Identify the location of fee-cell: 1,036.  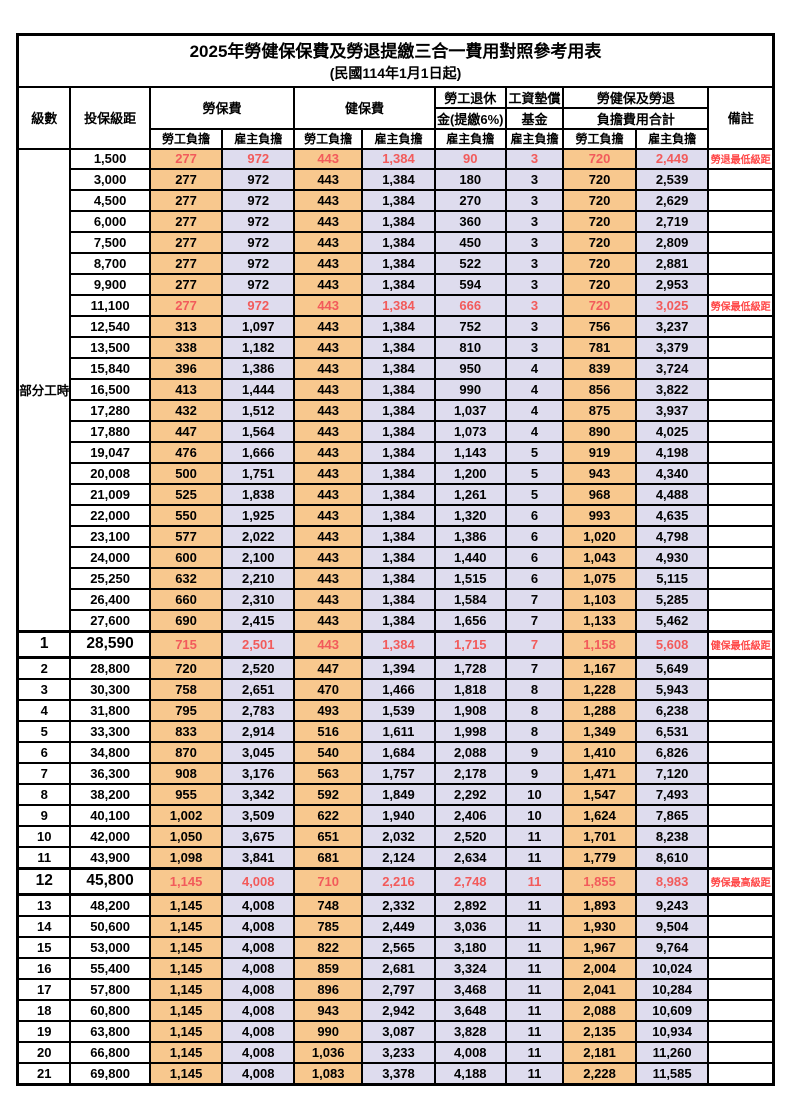
(328, 1052).